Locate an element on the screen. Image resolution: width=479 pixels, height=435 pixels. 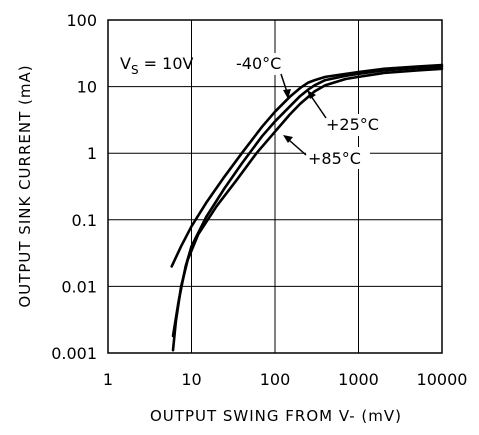
label-minus40: -40°C is located at coordinates (258, 63).